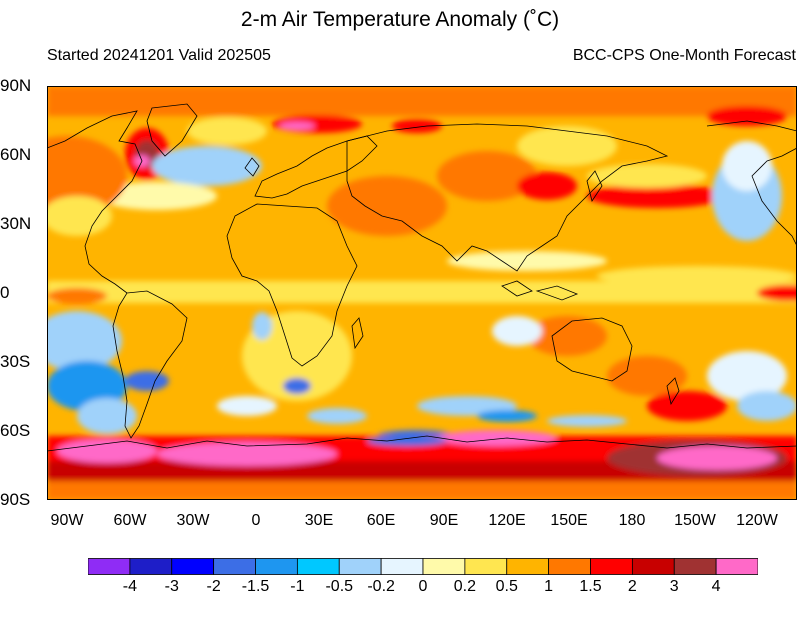 This screenshot has width=800, height=617. Describe the element at coordinates (632, 586) in the screenshot. I see `colorbar-tick-label: 2` at that location.